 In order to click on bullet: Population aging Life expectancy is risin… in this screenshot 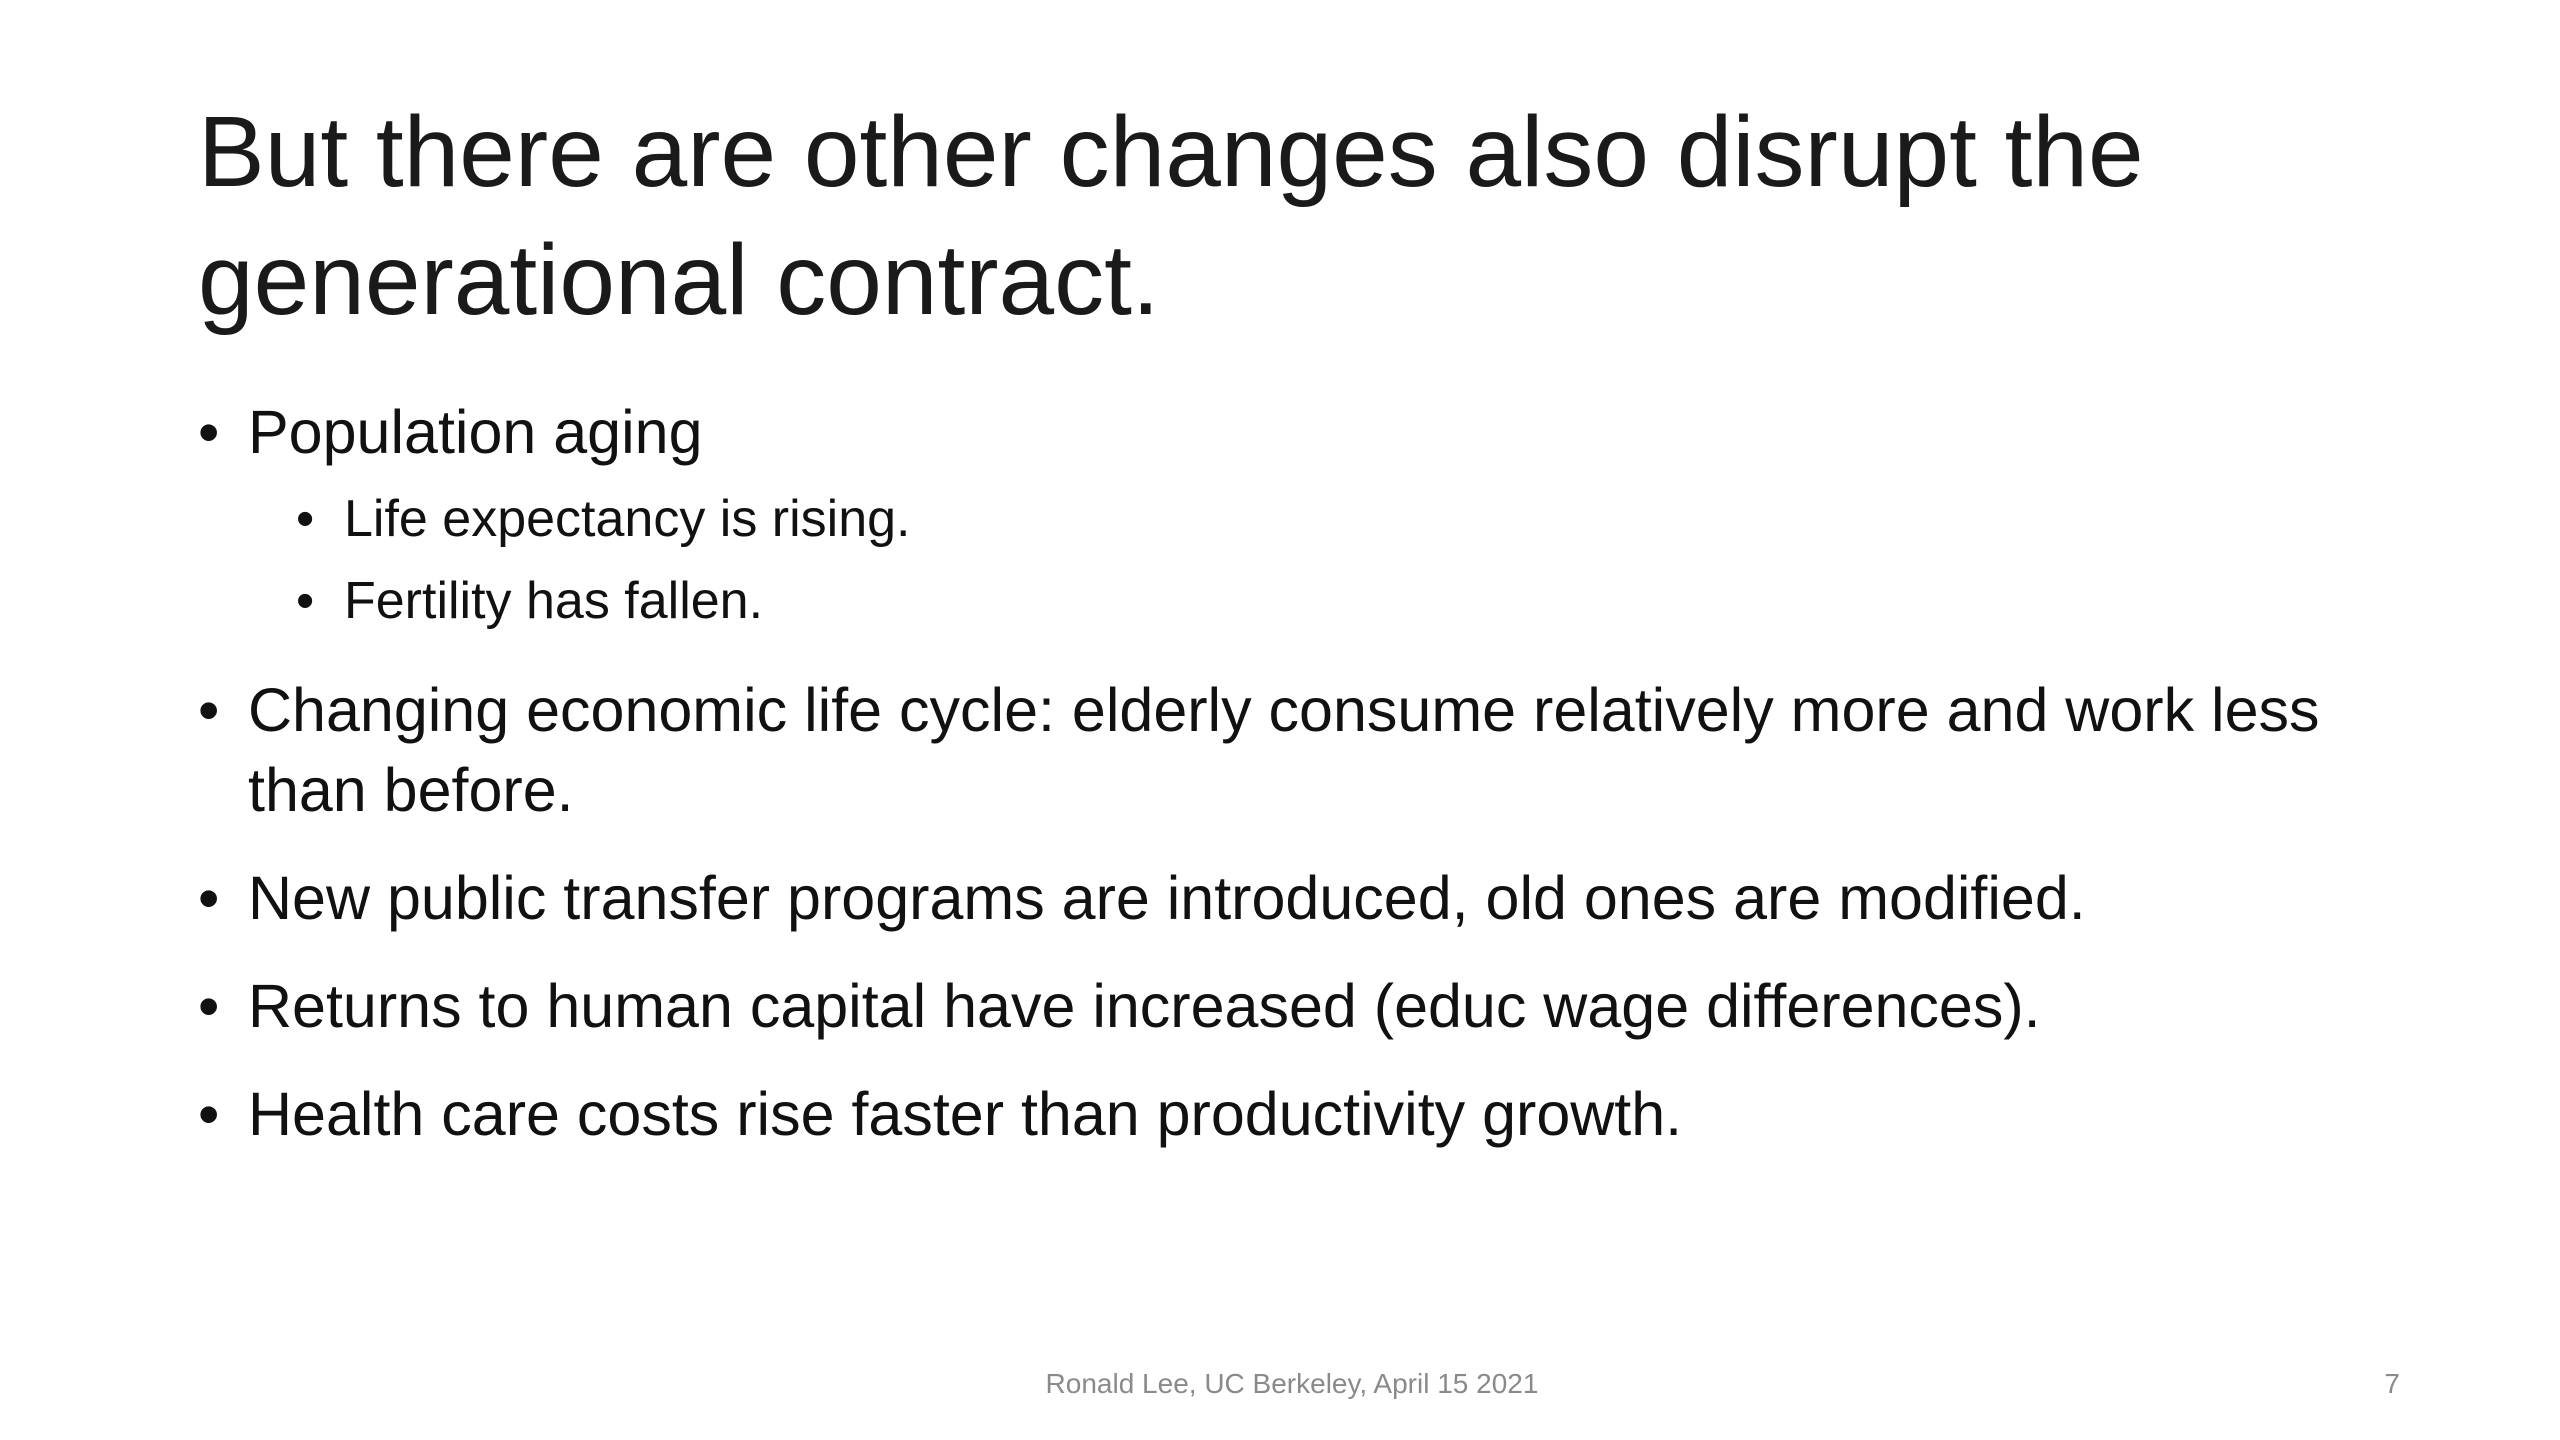, I will do `click(1298, 517)`.